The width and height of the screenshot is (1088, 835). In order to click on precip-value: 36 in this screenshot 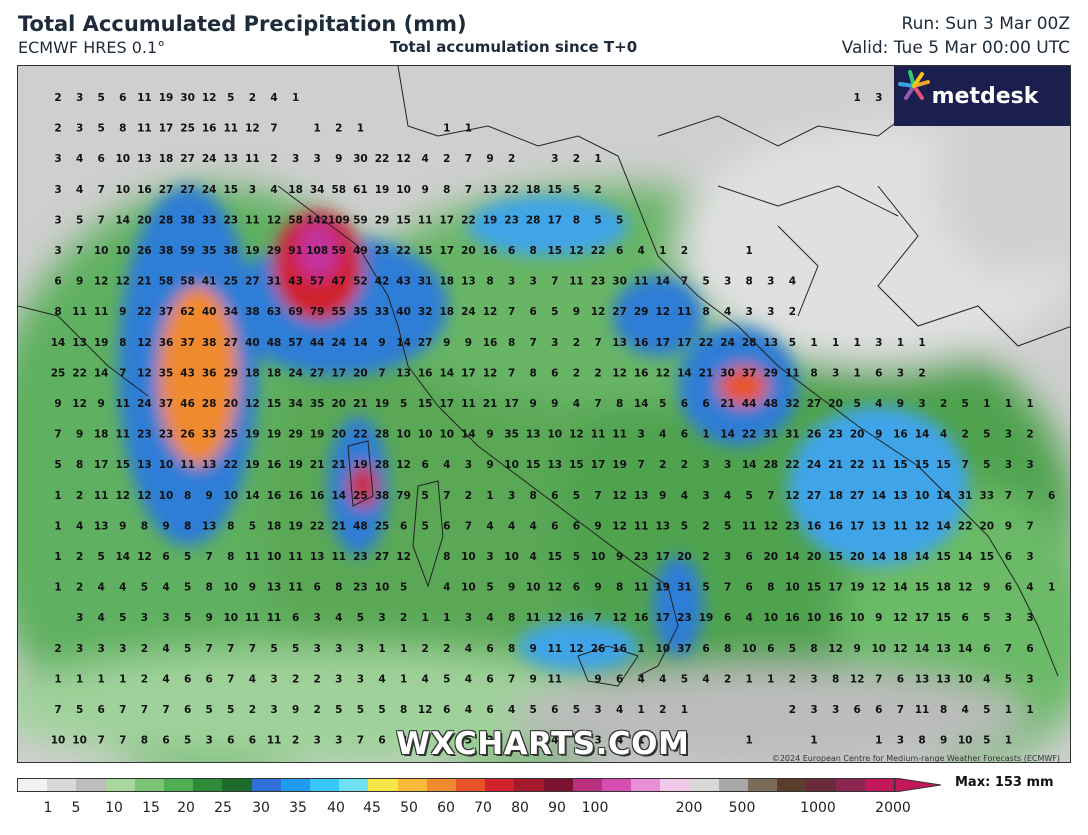, I will do `click(209, 373)`.